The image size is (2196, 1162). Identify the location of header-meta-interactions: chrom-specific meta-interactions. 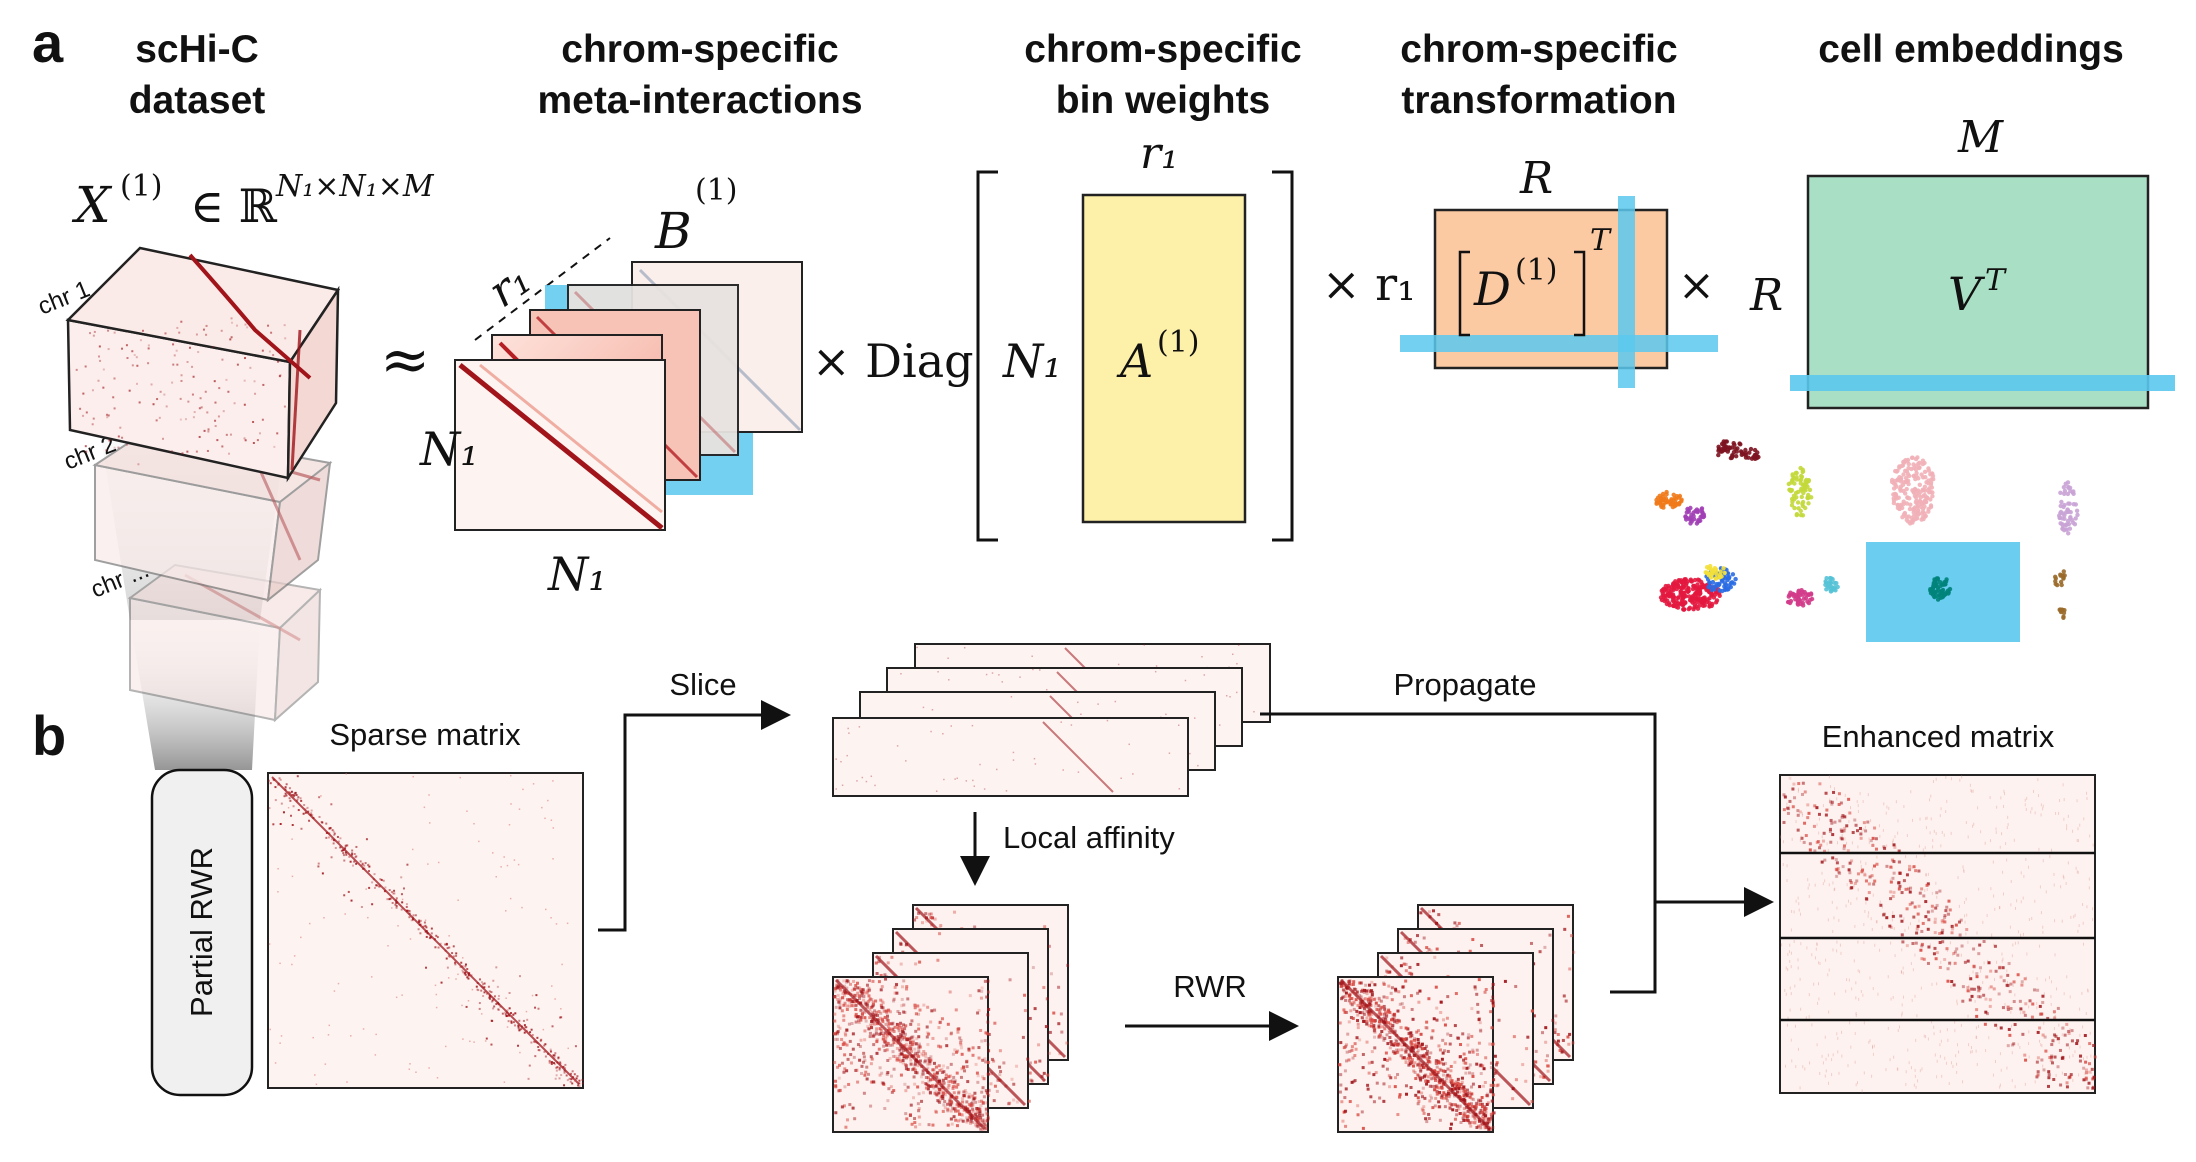
(699, 75).